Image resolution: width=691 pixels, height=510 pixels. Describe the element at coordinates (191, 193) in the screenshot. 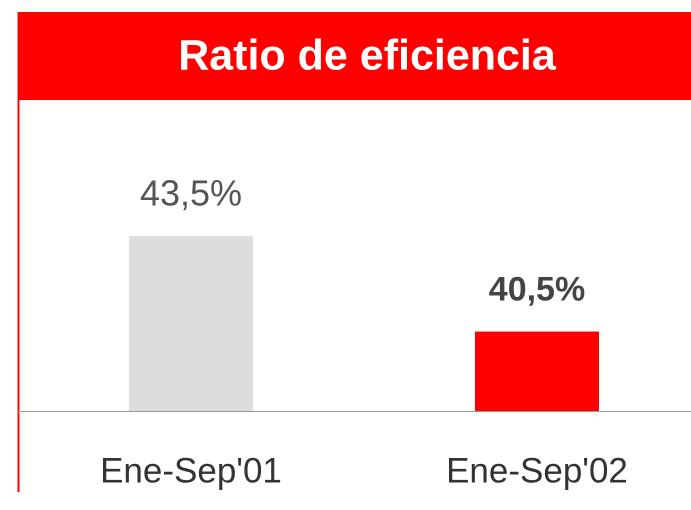

I see `value-label: 43,5%` at that location.